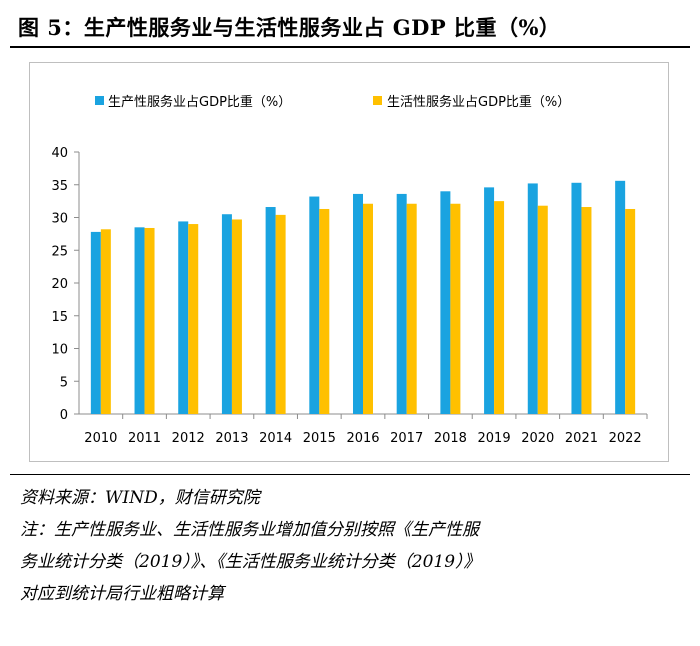  Describe the element at coordinates (319, 438) in the screenshot. I see `x-tick-label: 2015` at that location.